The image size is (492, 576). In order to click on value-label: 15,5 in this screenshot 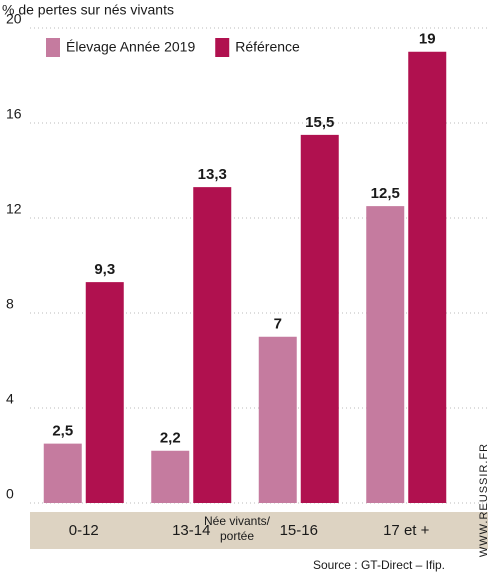, I will do `click(319, 122)`.